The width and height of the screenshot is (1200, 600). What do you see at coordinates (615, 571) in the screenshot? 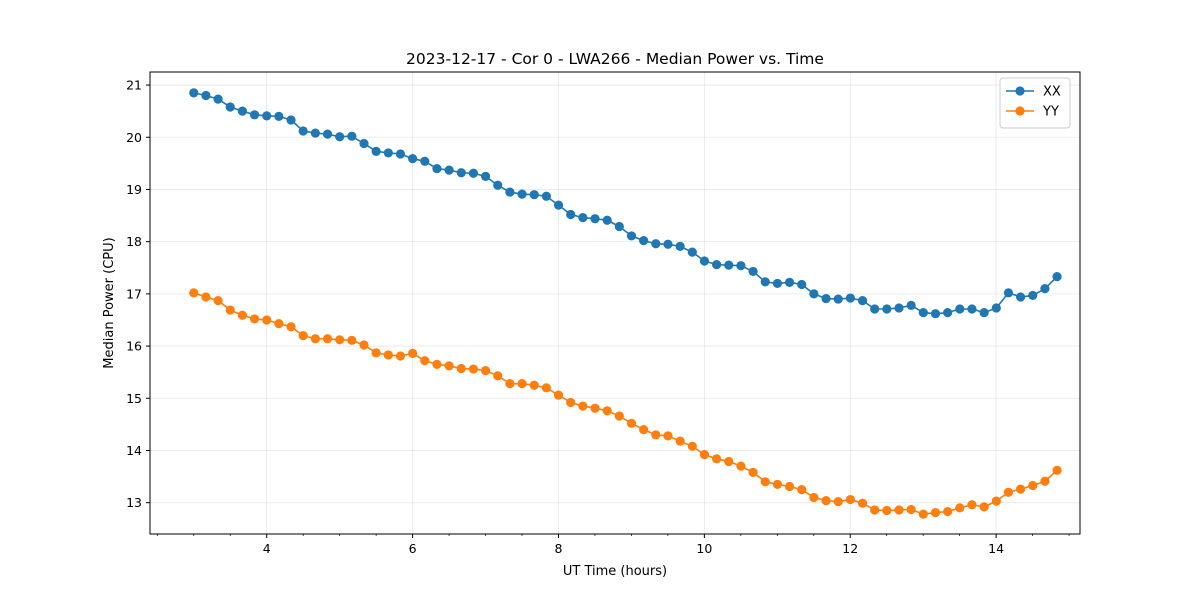
I see `x-axis-label: UT Time (hours)` at bounding box center [615, 571].